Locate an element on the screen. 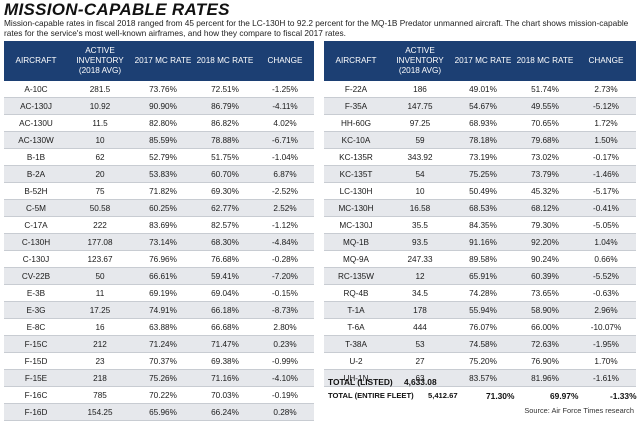 Image resolution: width=640 pixels, height=421 pixels. cell-change: -1.12% is located at coordinates (285, 225).